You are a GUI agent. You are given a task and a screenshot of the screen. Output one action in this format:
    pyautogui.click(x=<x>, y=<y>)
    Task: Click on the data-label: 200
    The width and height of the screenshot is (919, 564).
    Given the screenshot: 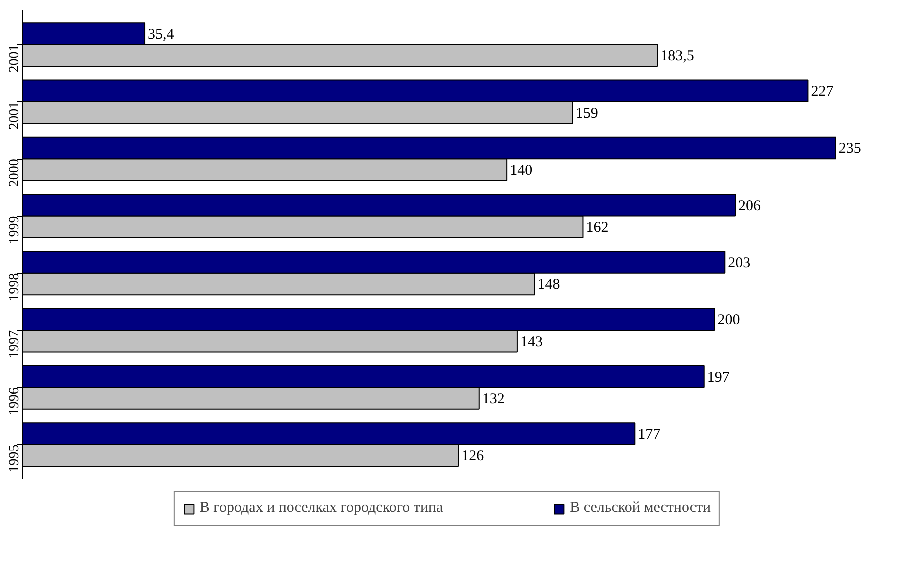 What is the action you would take?
    pyautogui.click(x=729, y=320)
    